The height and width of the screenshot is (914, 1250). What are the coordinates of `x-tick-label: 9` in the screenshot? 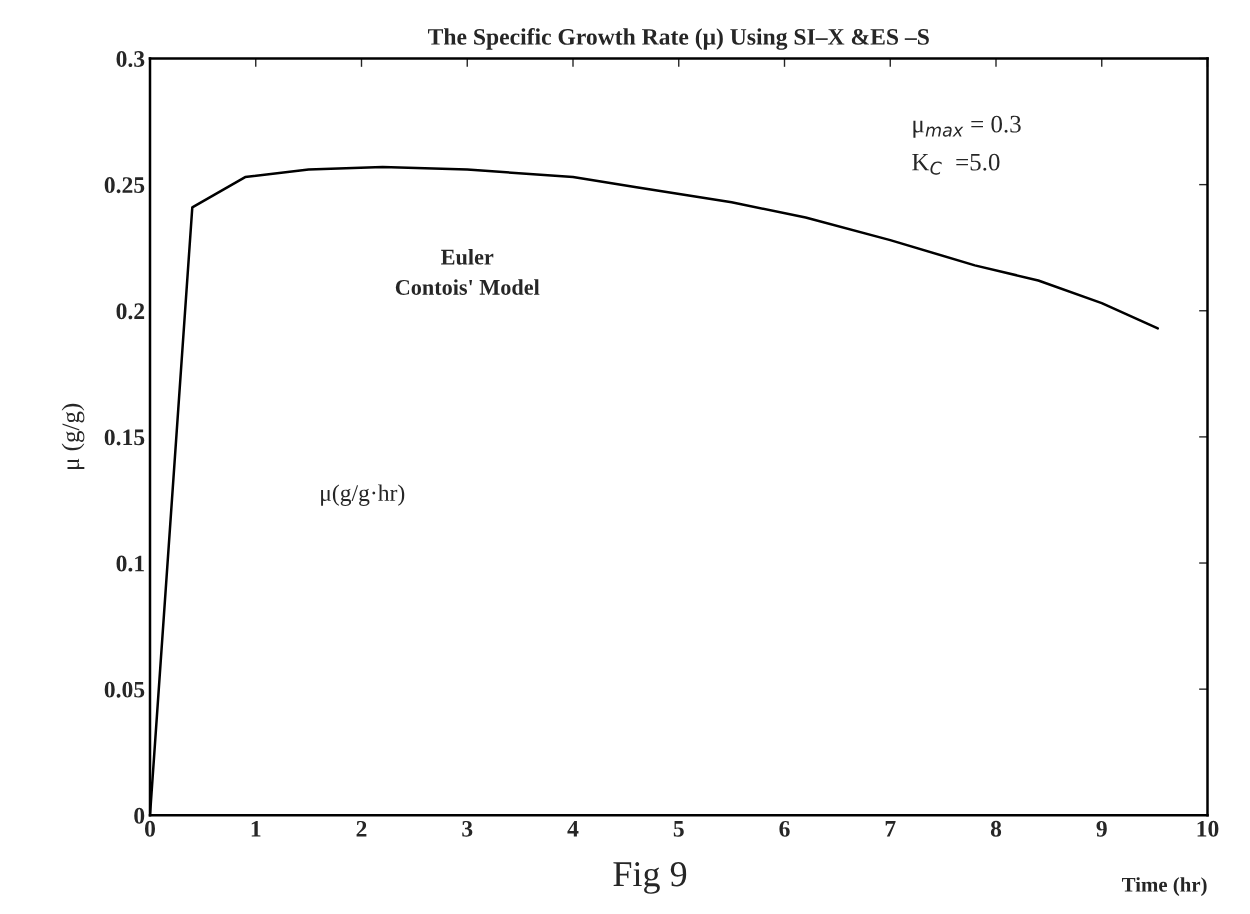 It's located at (1101, 828).